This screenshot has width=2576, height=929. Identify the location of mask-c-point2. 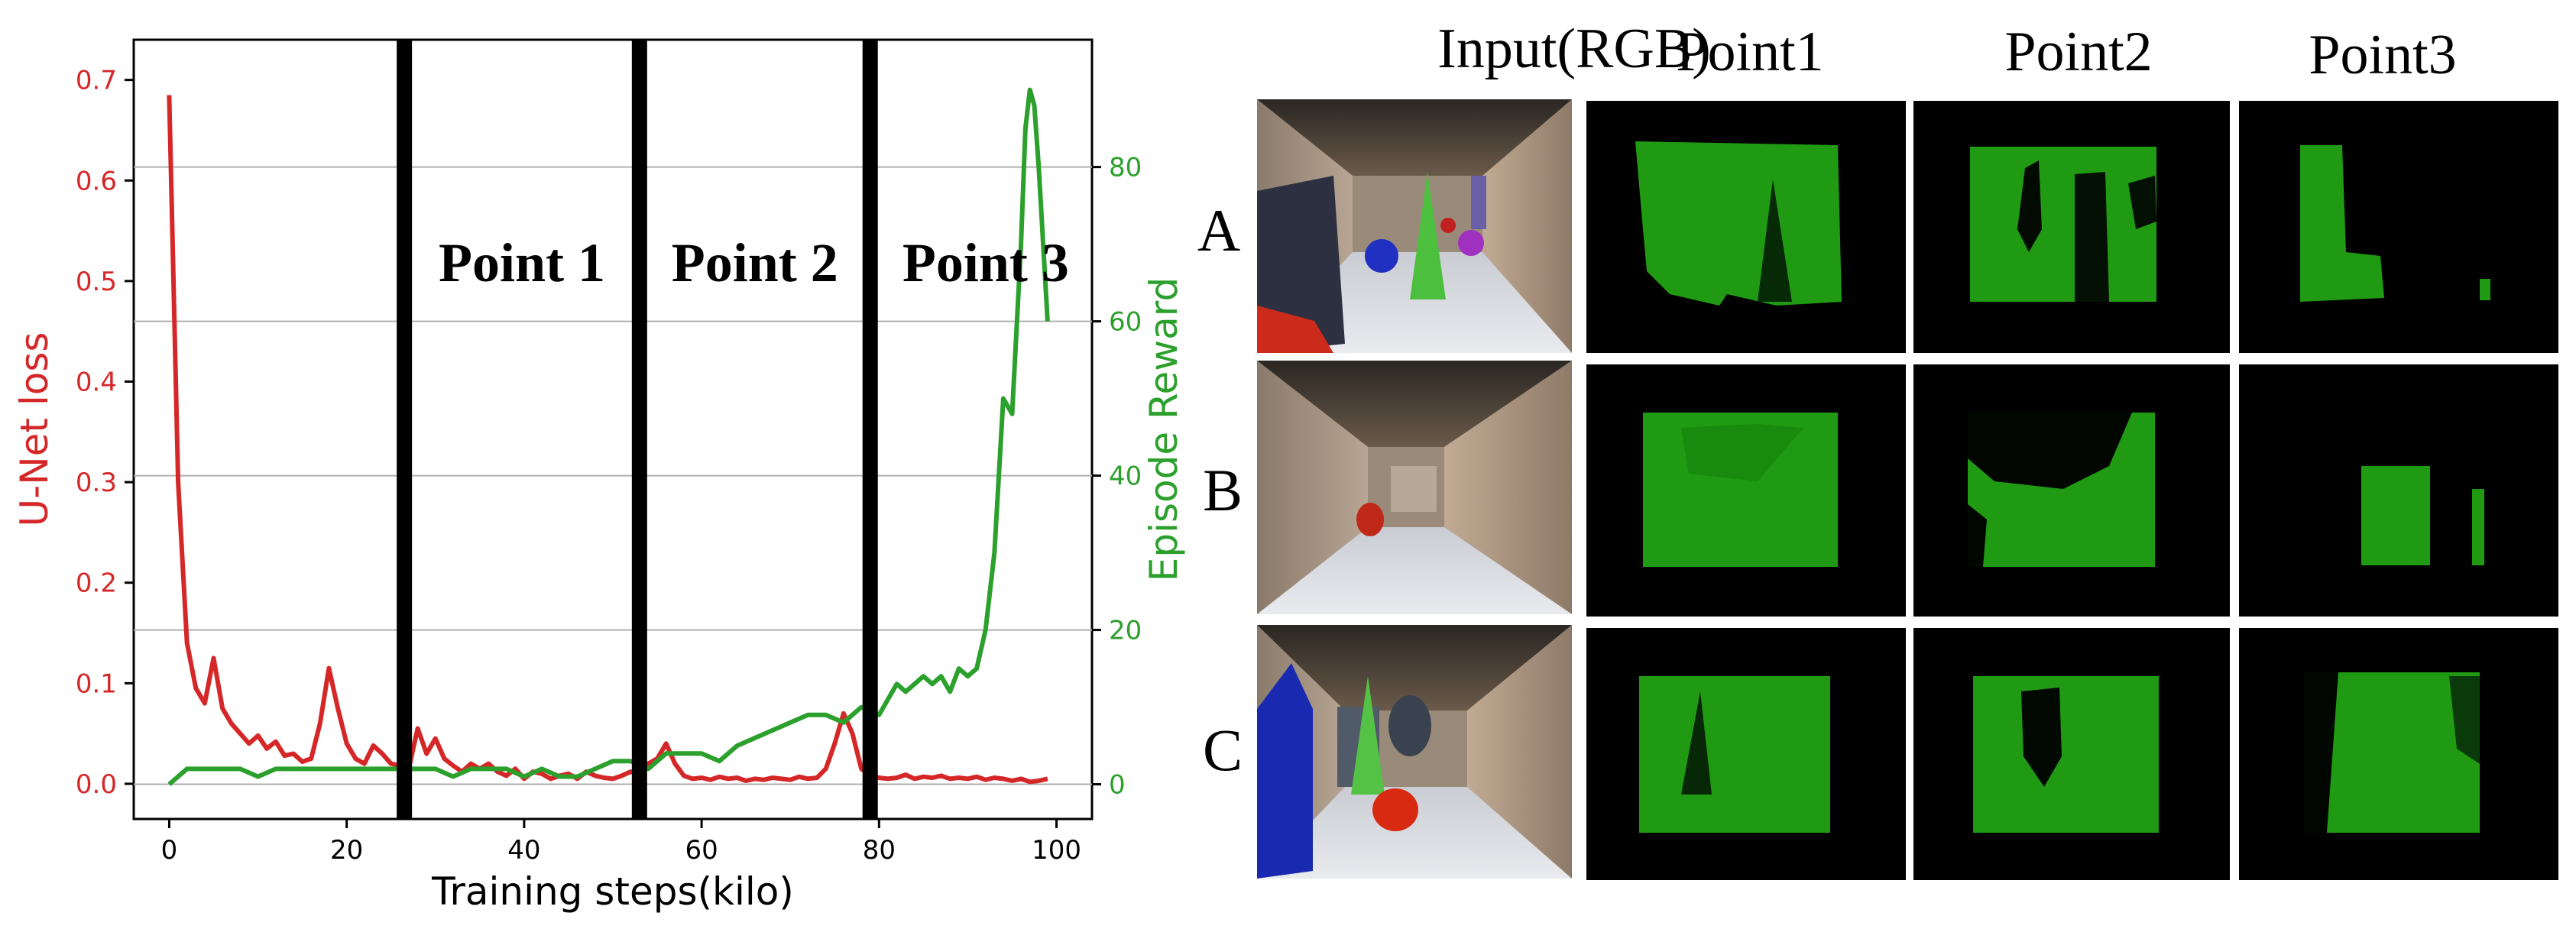
(2072, 754).